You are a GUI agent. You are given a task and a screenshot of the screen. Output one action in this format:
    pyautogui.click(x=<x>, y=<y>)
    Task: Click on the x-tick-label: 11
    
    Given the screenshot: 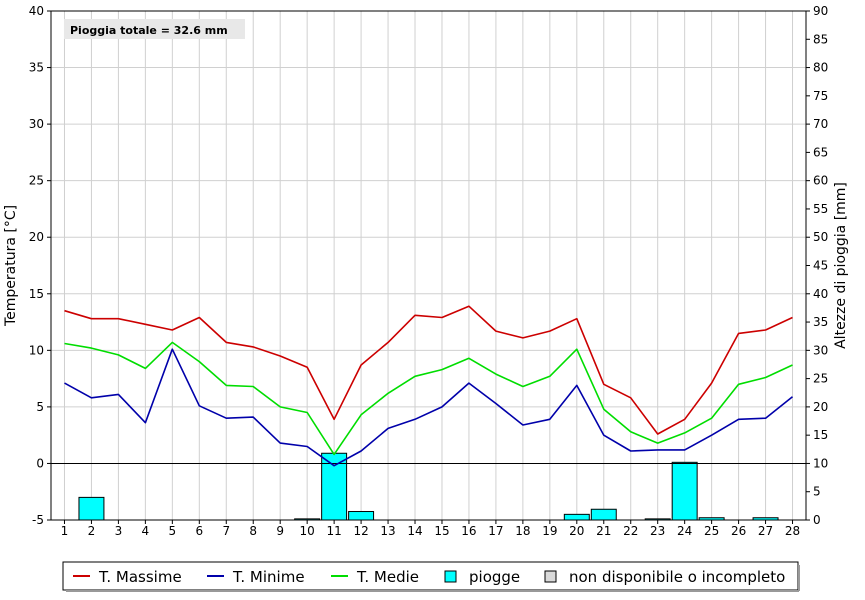 What is the action you would take?
    pyautogui.click(x=333, y=531)
    